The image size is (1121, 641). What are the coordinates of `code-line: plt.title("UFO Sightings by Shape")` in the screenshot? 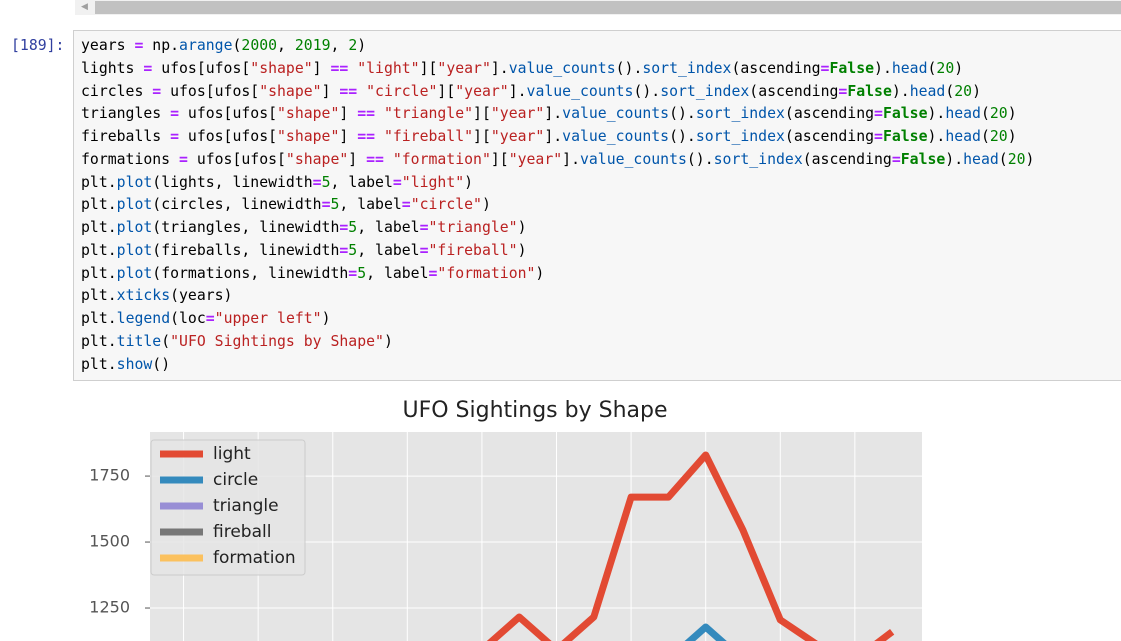 It's located at (237, 341).